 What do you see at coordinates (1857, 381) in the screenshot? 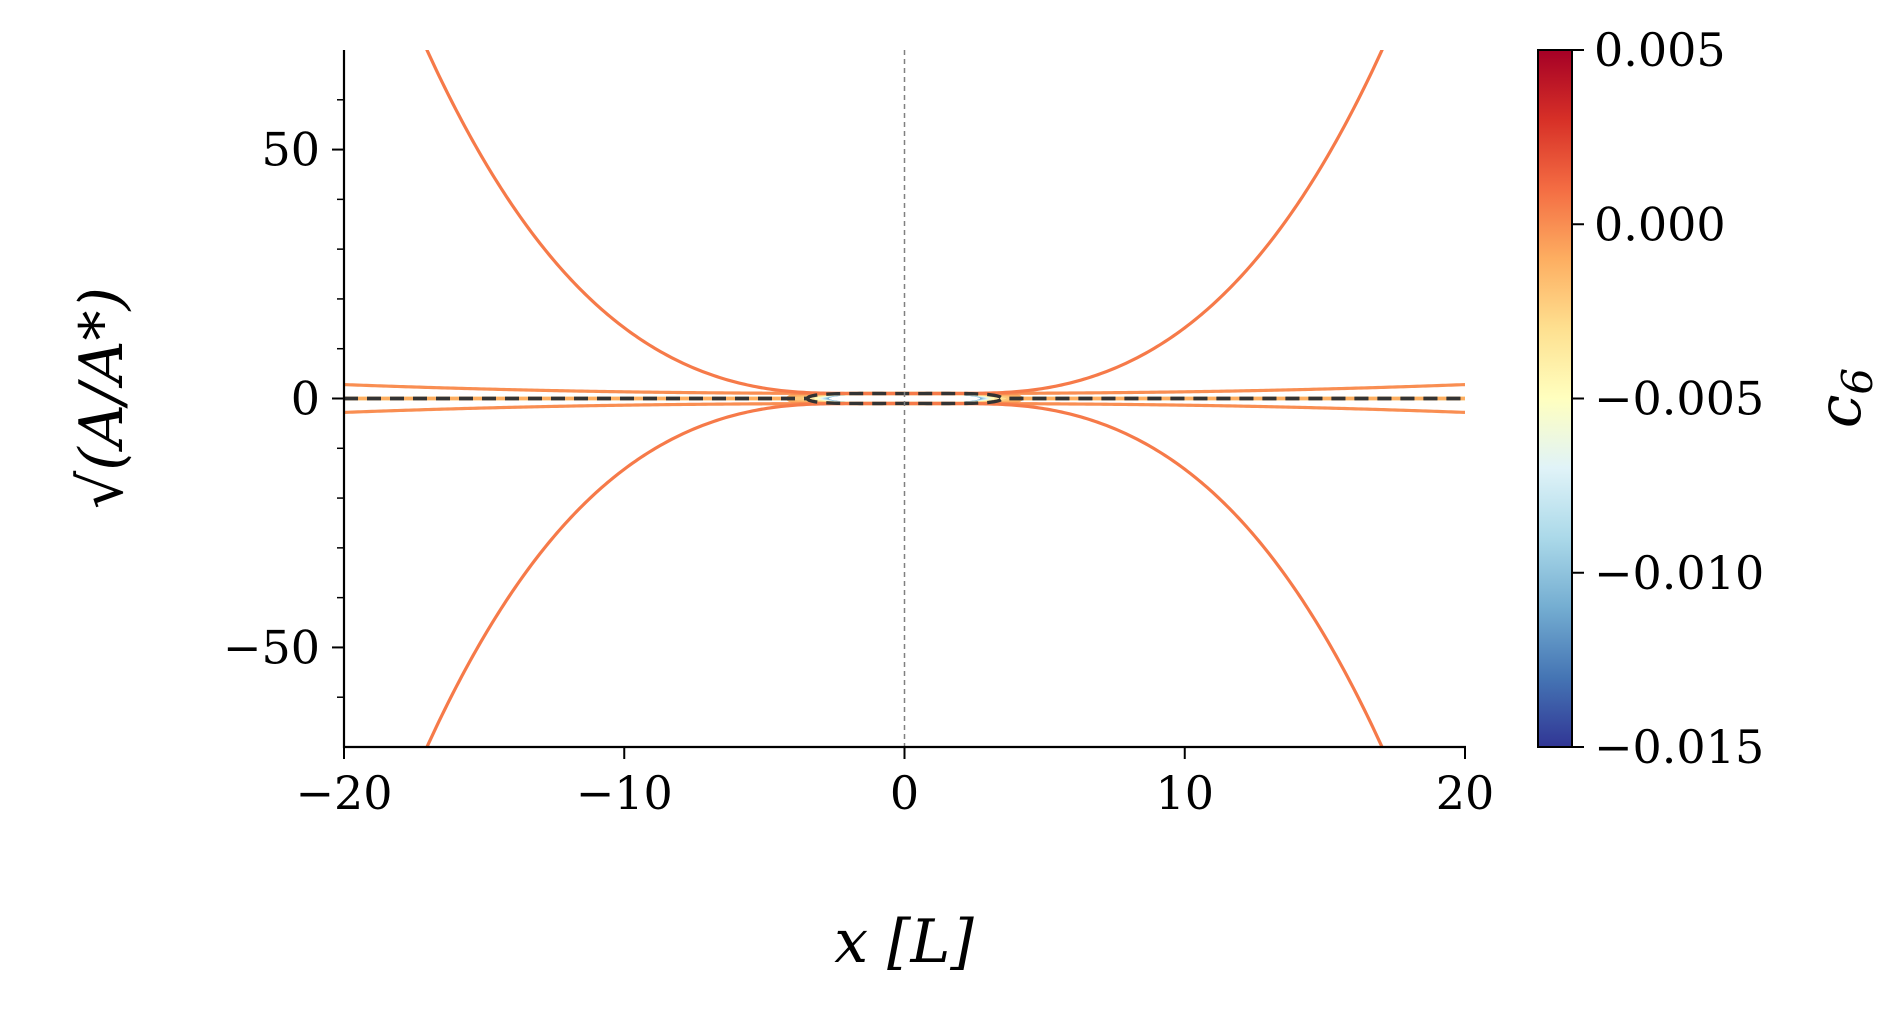
I see `colorbar-label-subscript: 6` at bounding box center [1857, 381].